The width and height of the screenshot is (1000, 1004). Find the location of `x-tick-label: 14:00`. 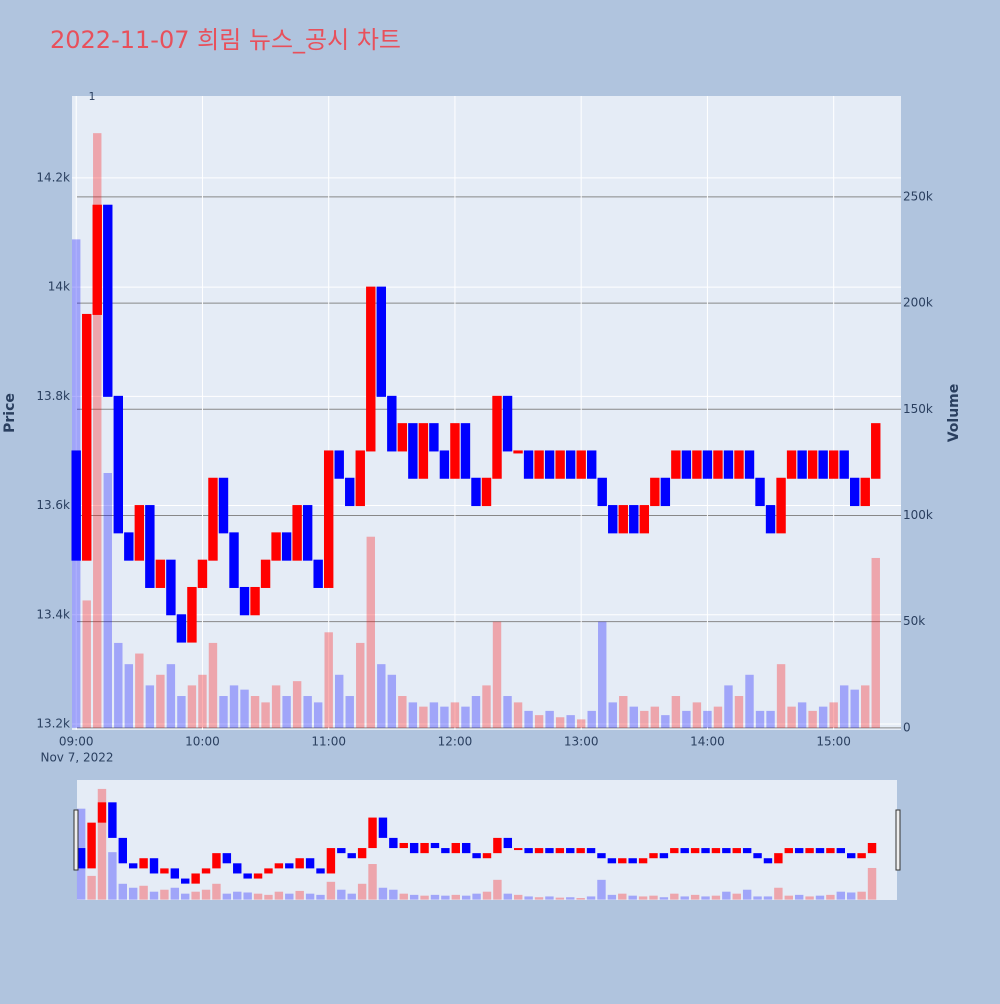

x-tick-label: 14:00 is located at coordinates (707, 742).